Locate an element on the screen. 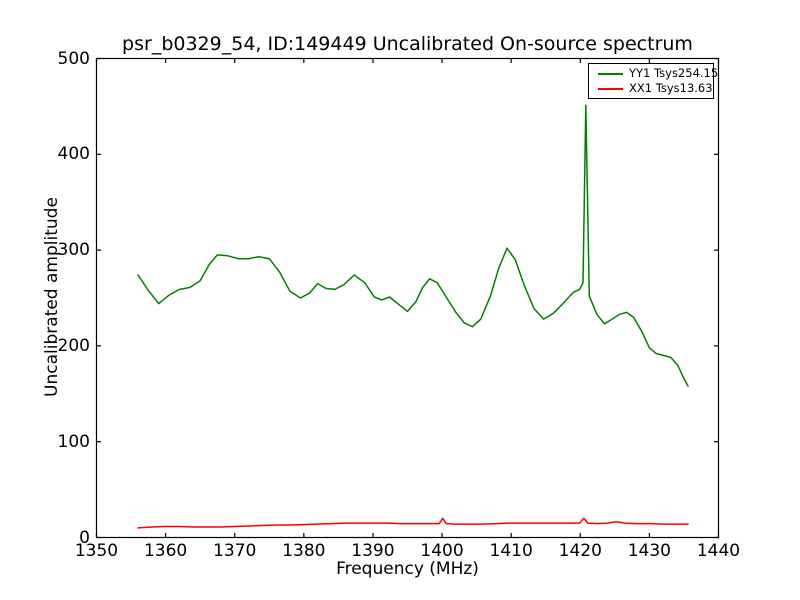 This screenshot has width=800, height=600. x-tick-label-1370: 1370 is located at coordinates (235, 551).